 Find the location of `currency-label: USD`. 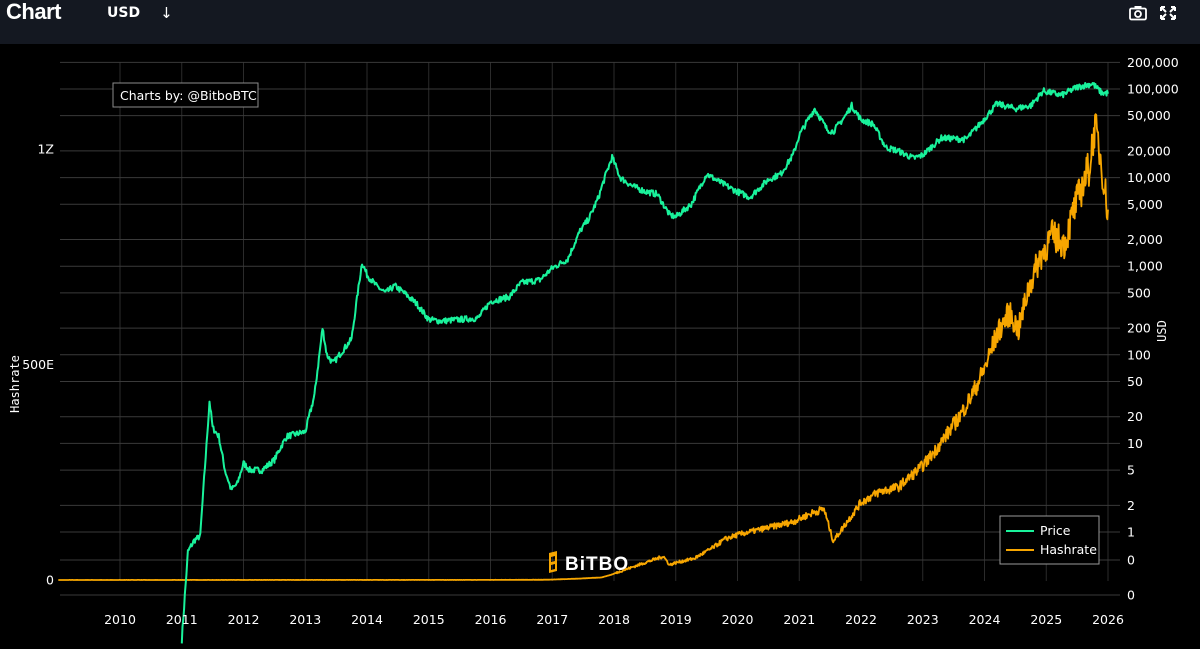

currency-label: USD is located at coordinates (124, 13).